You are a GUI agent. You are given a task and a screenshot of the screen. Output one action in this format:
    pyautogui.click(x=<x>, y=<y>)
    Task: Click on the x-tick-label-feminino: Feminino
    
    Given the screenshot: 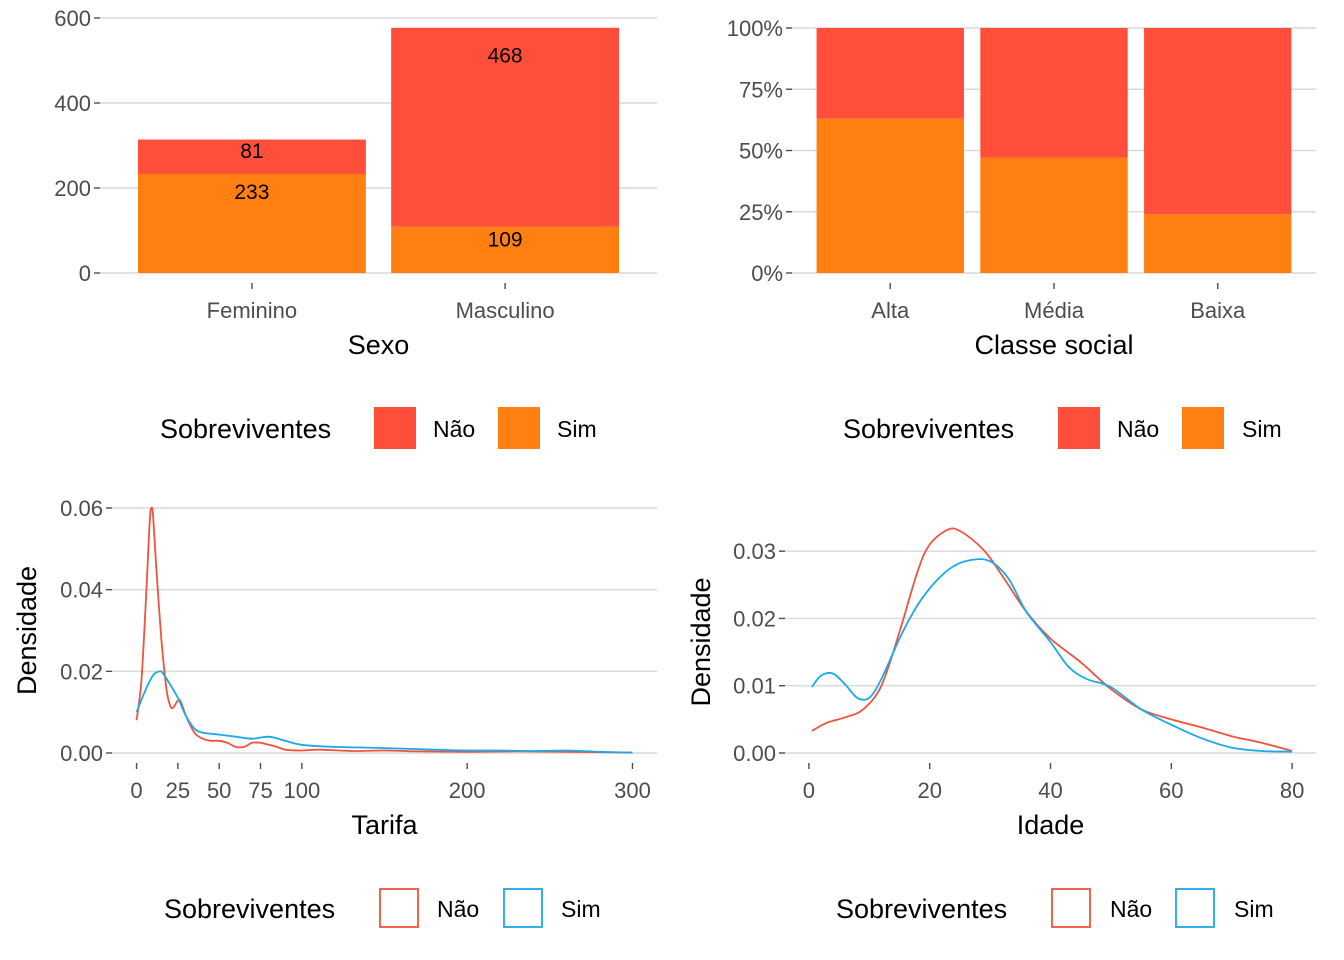 What is the action you would take?
    pyautogui.click(x=252, y=310)
    